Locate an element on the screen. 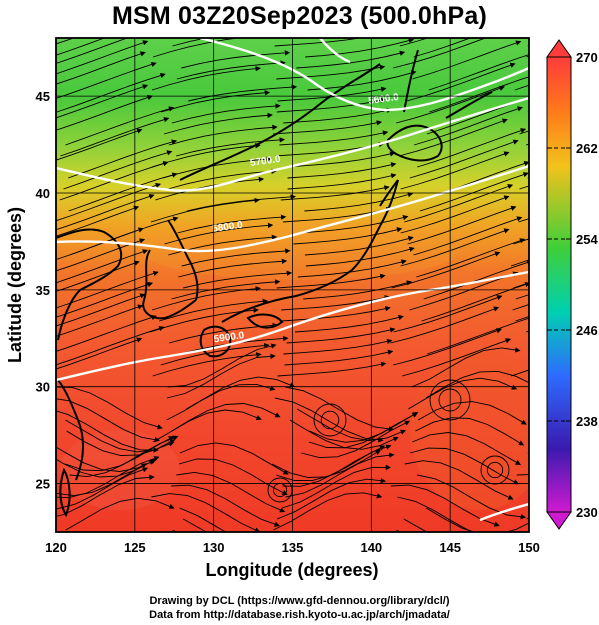 The height and width of the screenshot is (625, 599). contour-label-1: 5700.0 is located at coordinates (265, 161).